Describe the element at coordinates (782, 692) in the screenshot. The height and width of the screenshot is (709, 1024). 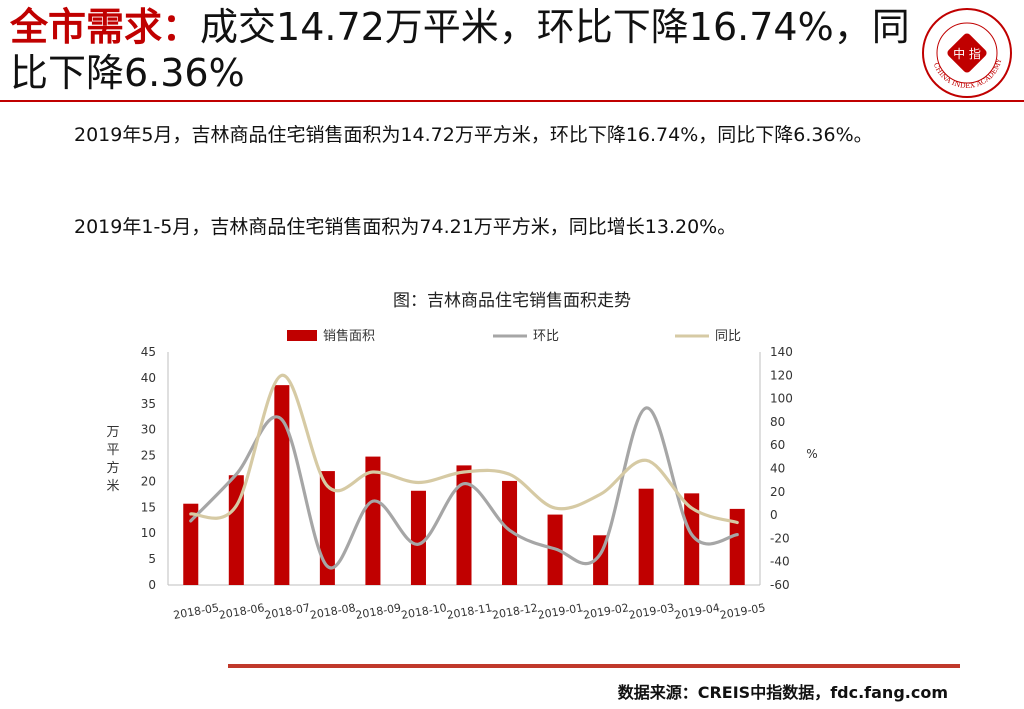
I see `data-source: 数据来源：CREIS中指数据，fdc.fang.com` at that location.